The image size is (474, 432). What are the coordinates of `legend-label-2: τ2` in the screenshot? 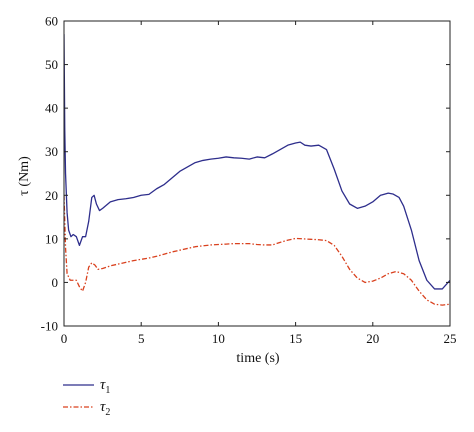 It's located at (105, 408).